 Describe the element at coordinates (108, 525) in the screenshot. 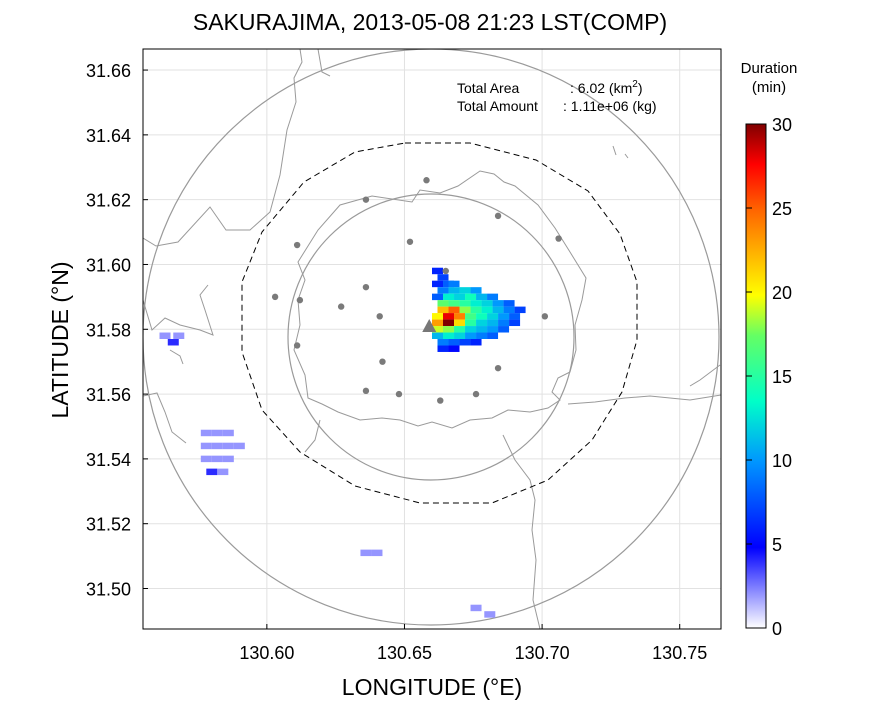

I see `y-tick-label: 31.52` at that location.